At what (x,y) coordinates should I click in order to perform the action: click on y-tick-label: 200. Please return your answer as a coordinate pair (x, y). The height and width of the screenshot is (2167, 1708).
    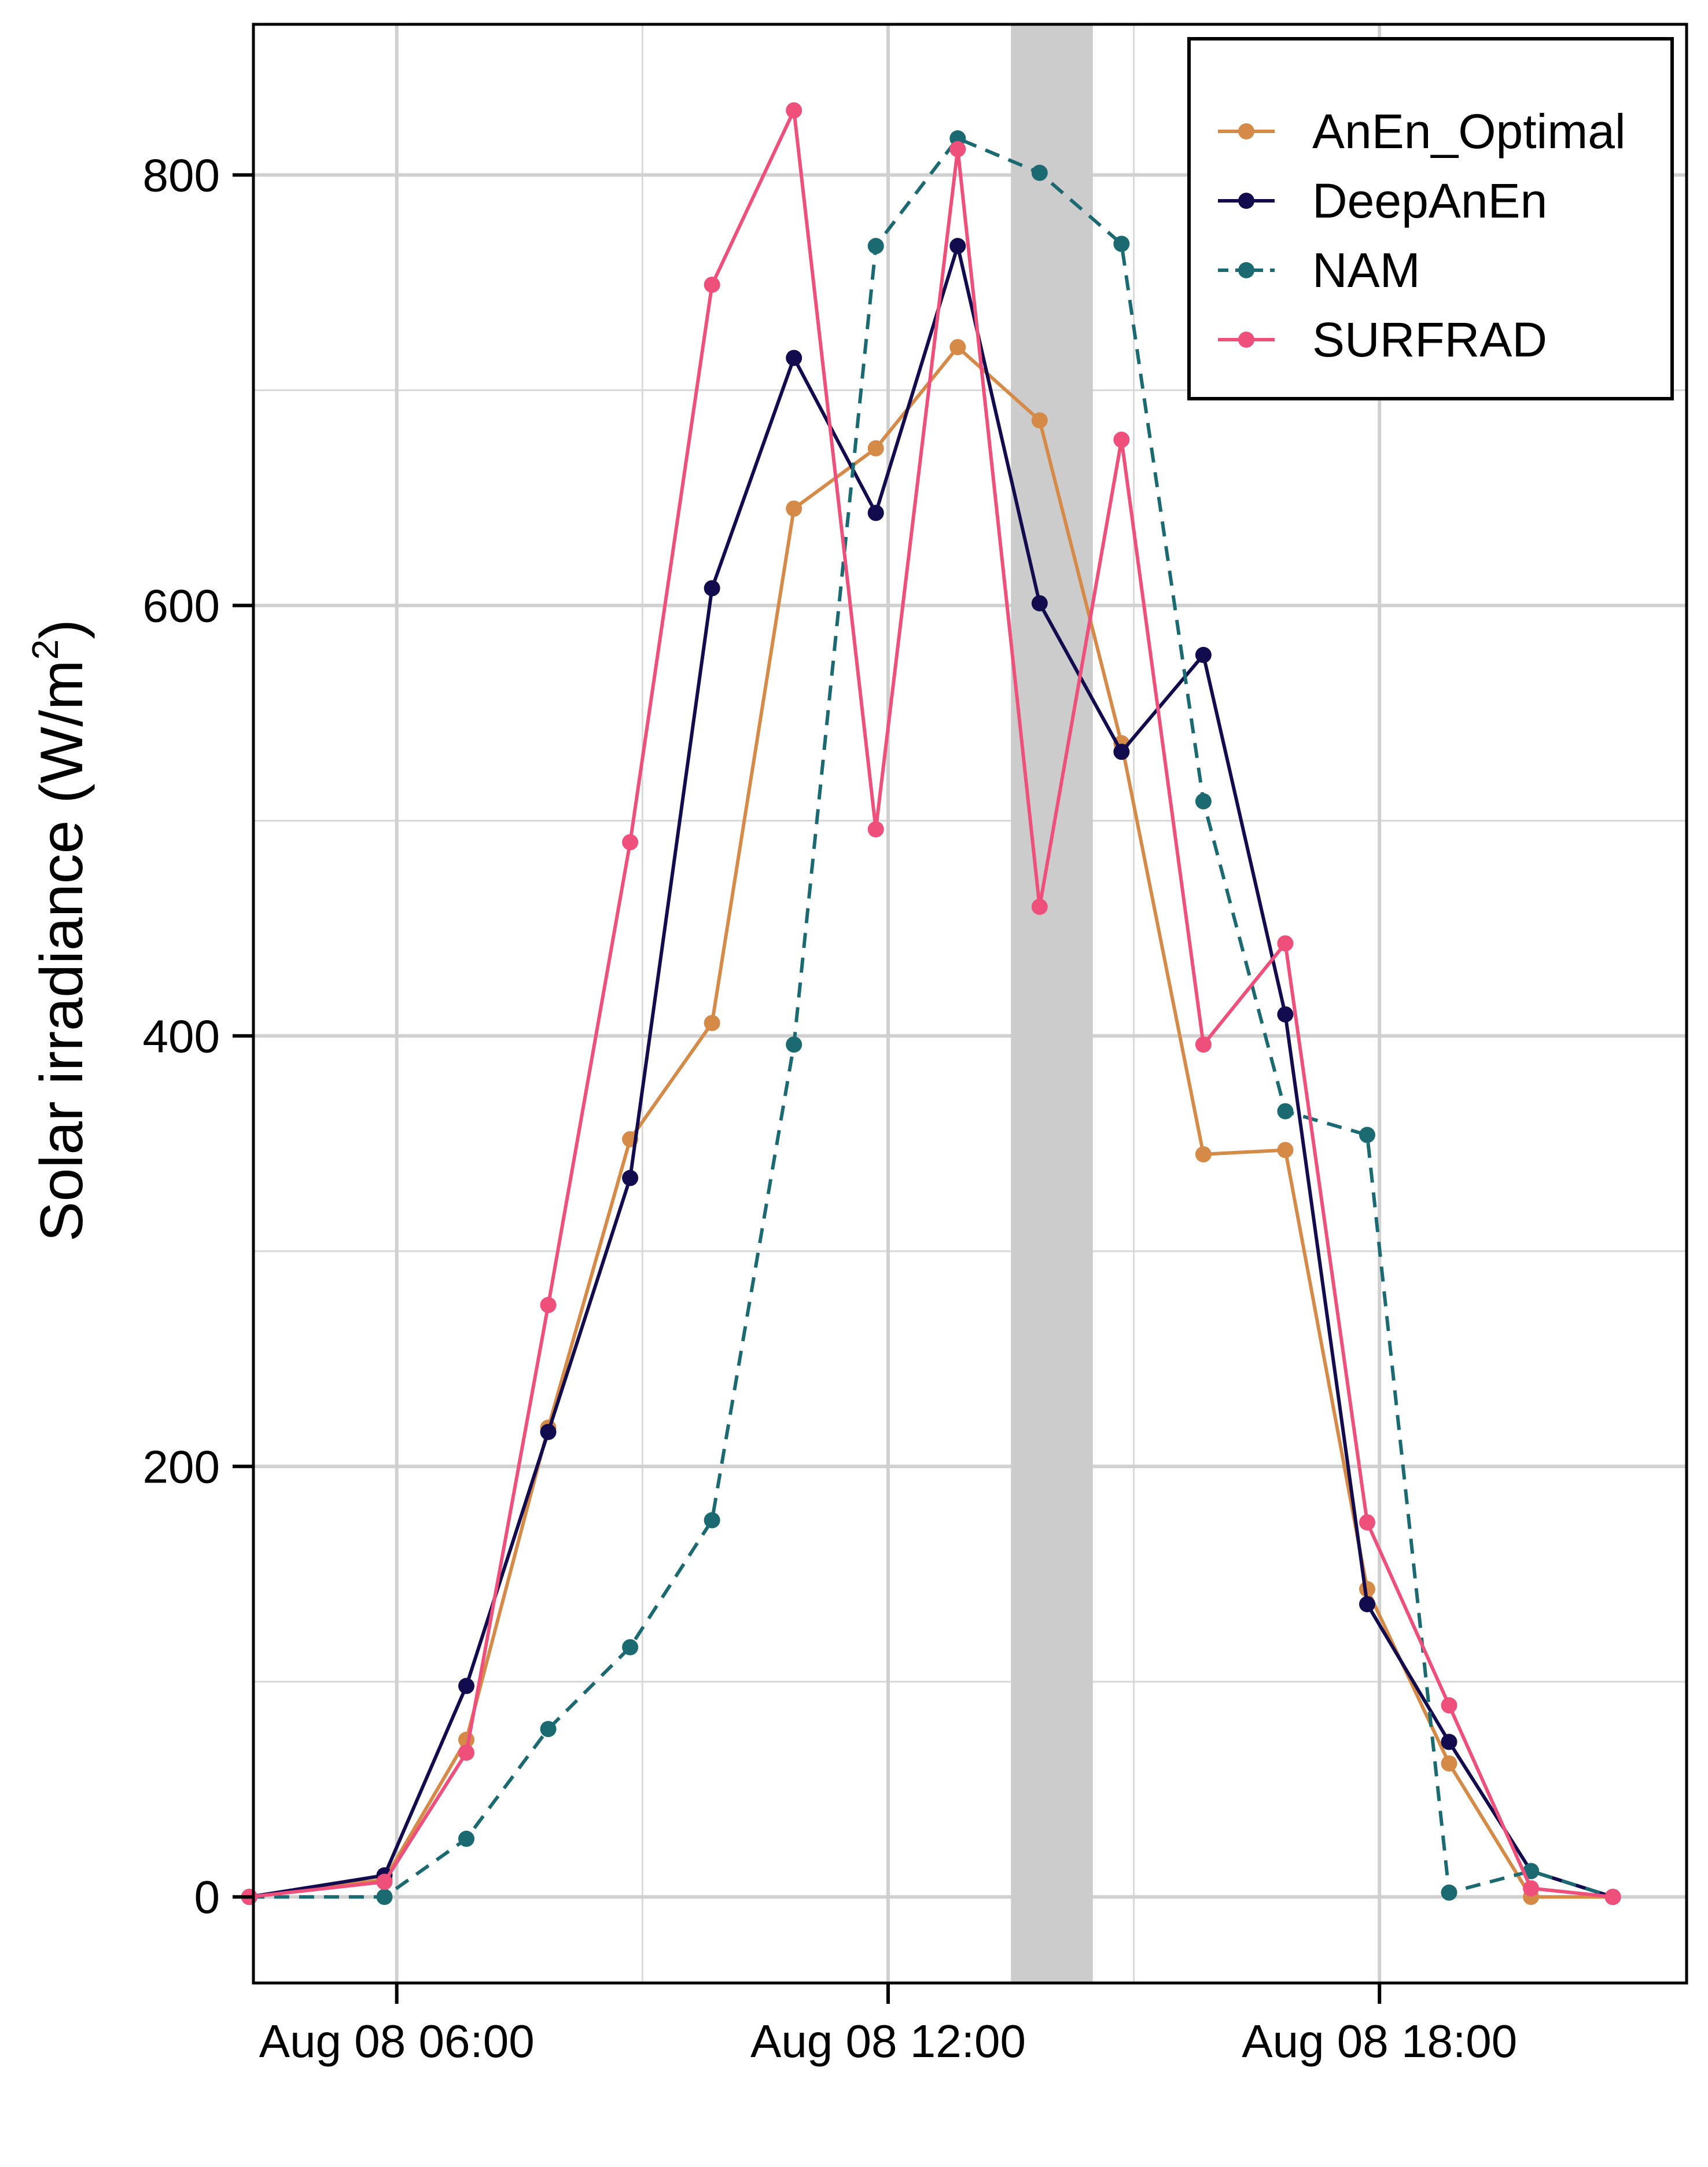
    Looking at the image, I should click on (181, 1467).